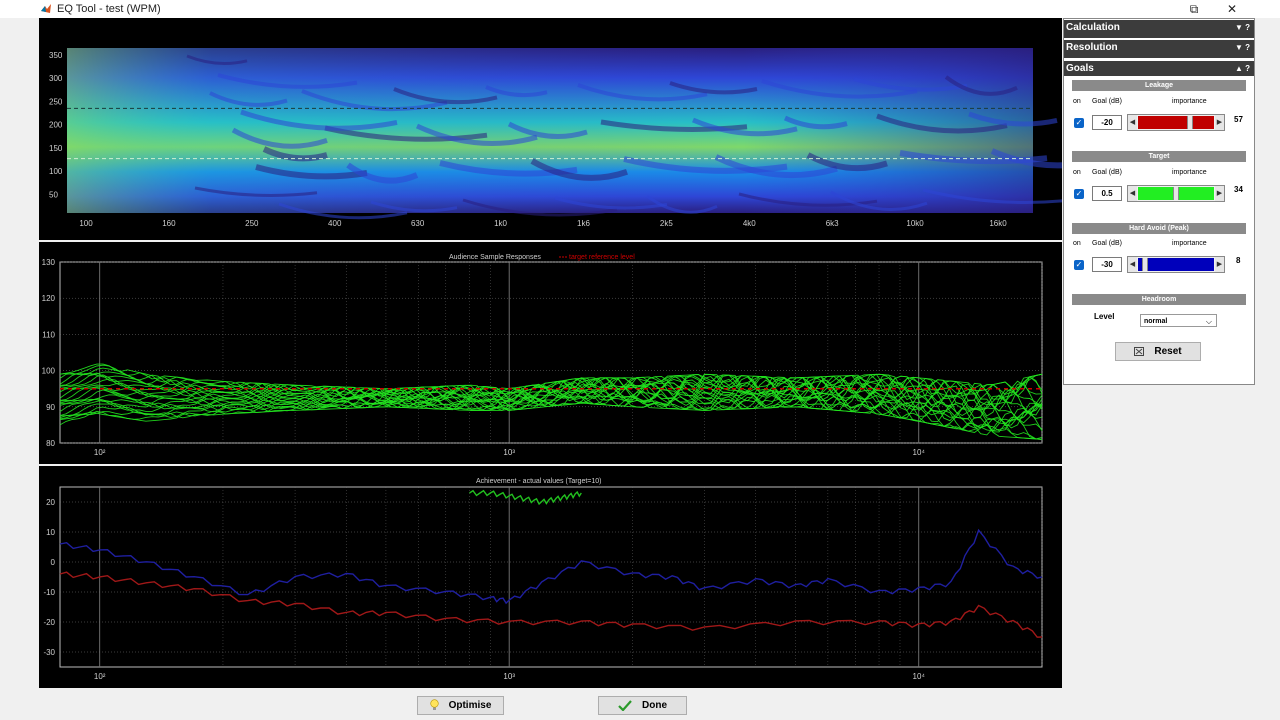 The height and width of the screenshot is (720, 1280). Describe the element at coordinates (1242, 68) in the screenshot. I see `collapse-toggle-icon: ▲ ?` at that location.